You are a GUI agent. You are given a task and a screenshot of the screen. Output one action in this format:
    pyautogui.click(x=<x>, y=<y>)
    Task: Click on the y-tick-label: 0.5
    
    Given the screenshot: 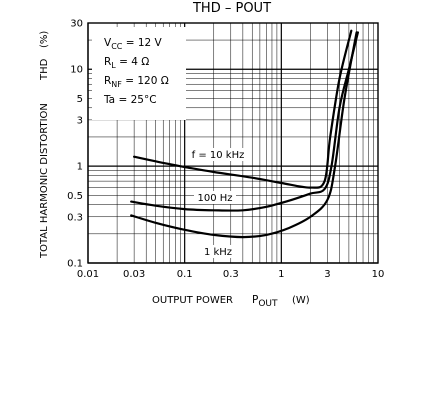 What is the action you would take?
    pyautogui.click(x=75, y=196)
    